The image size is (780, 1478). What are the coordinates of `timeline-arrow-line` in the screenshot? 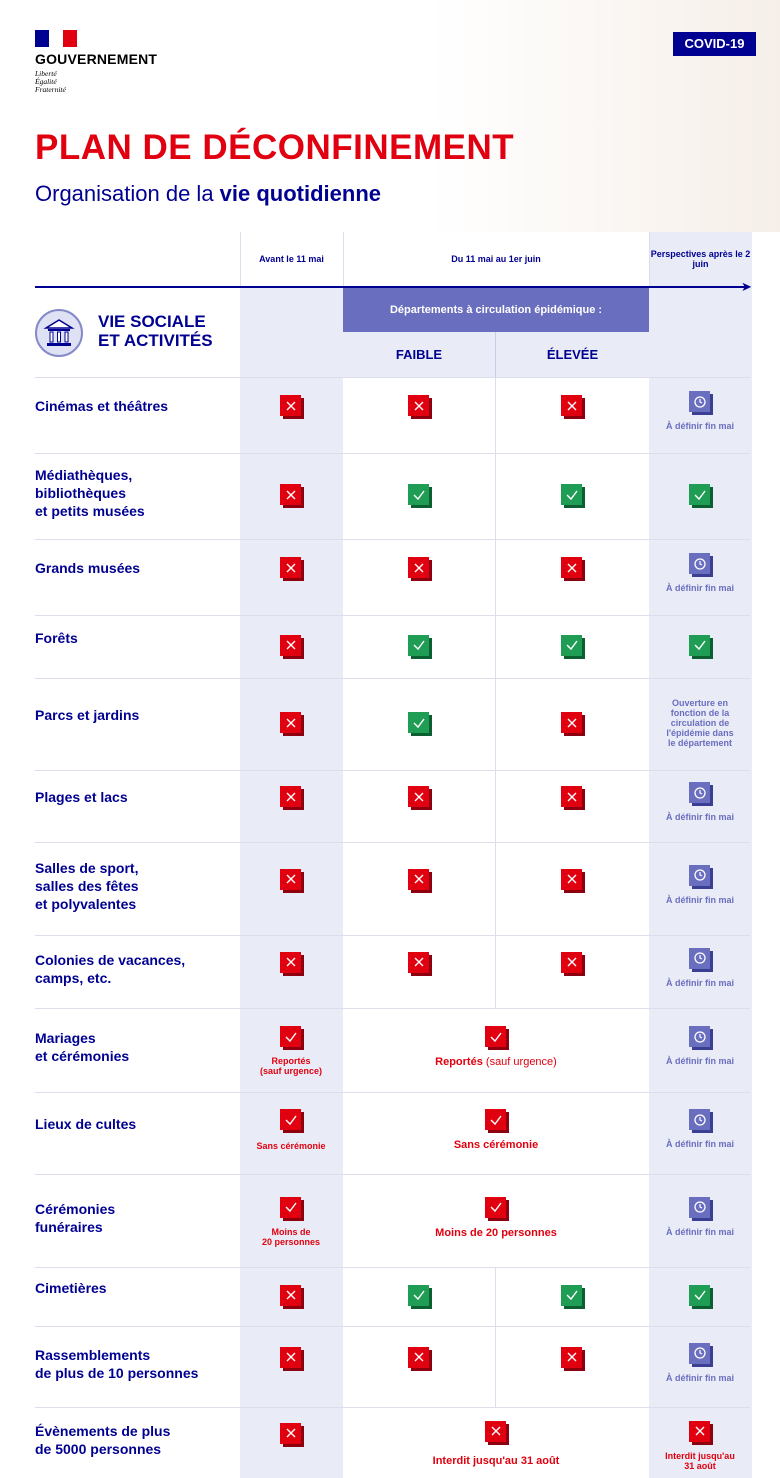 It's located at (391, 287).